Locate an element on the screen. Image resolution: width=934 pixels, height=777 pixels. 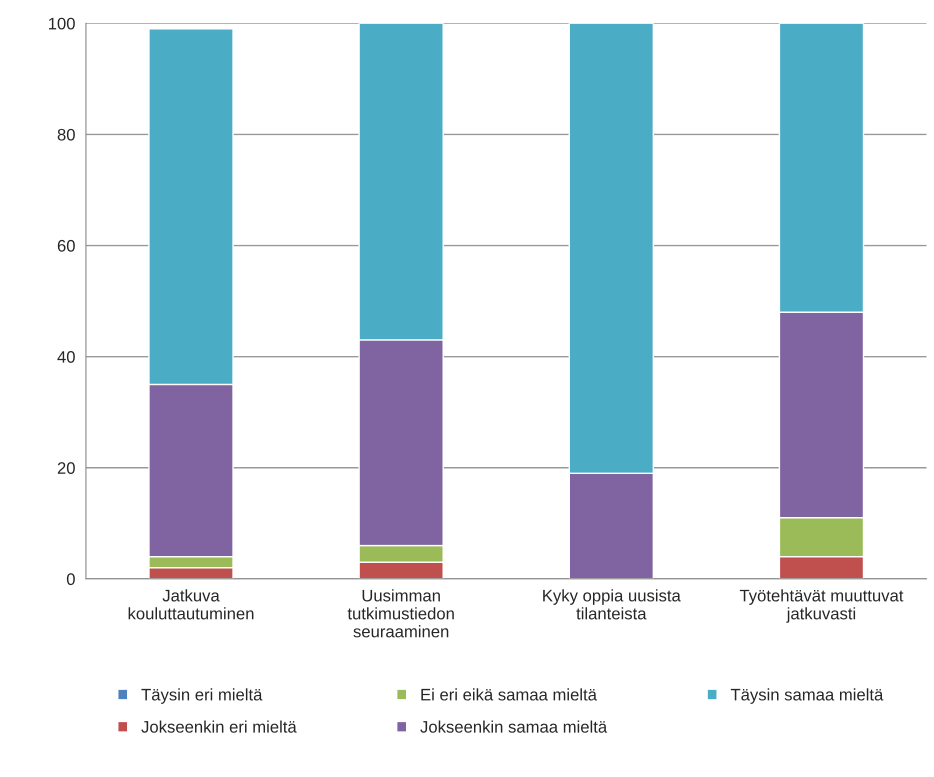
x-tick-label: Jatkuva kouluttautuminen is located at coordinates (191, 604).